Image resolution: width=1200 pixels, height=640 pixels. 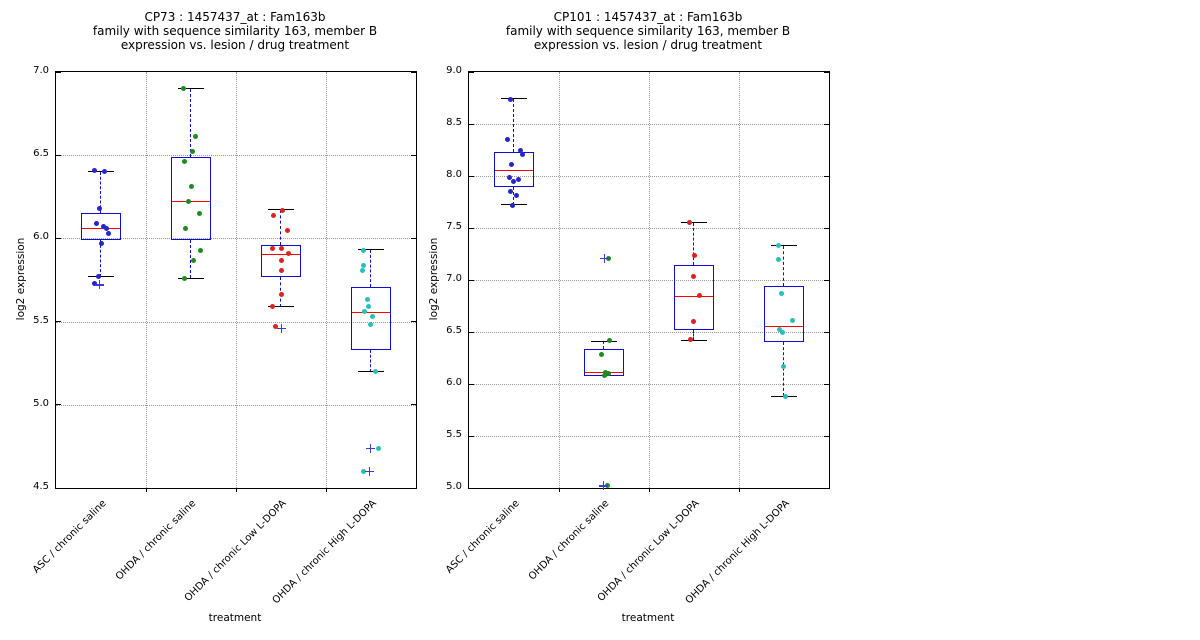 I want to click on y-tick-label: 5.0, so click(x=454, y=486).